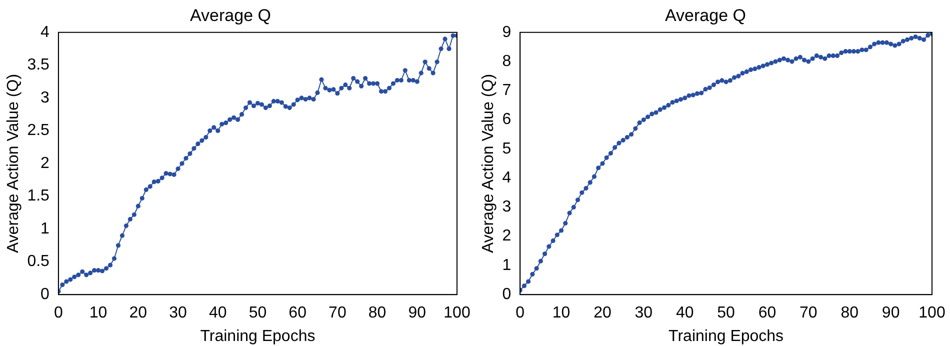  I want to click on y-tick-label: 9, so click(507, 32).